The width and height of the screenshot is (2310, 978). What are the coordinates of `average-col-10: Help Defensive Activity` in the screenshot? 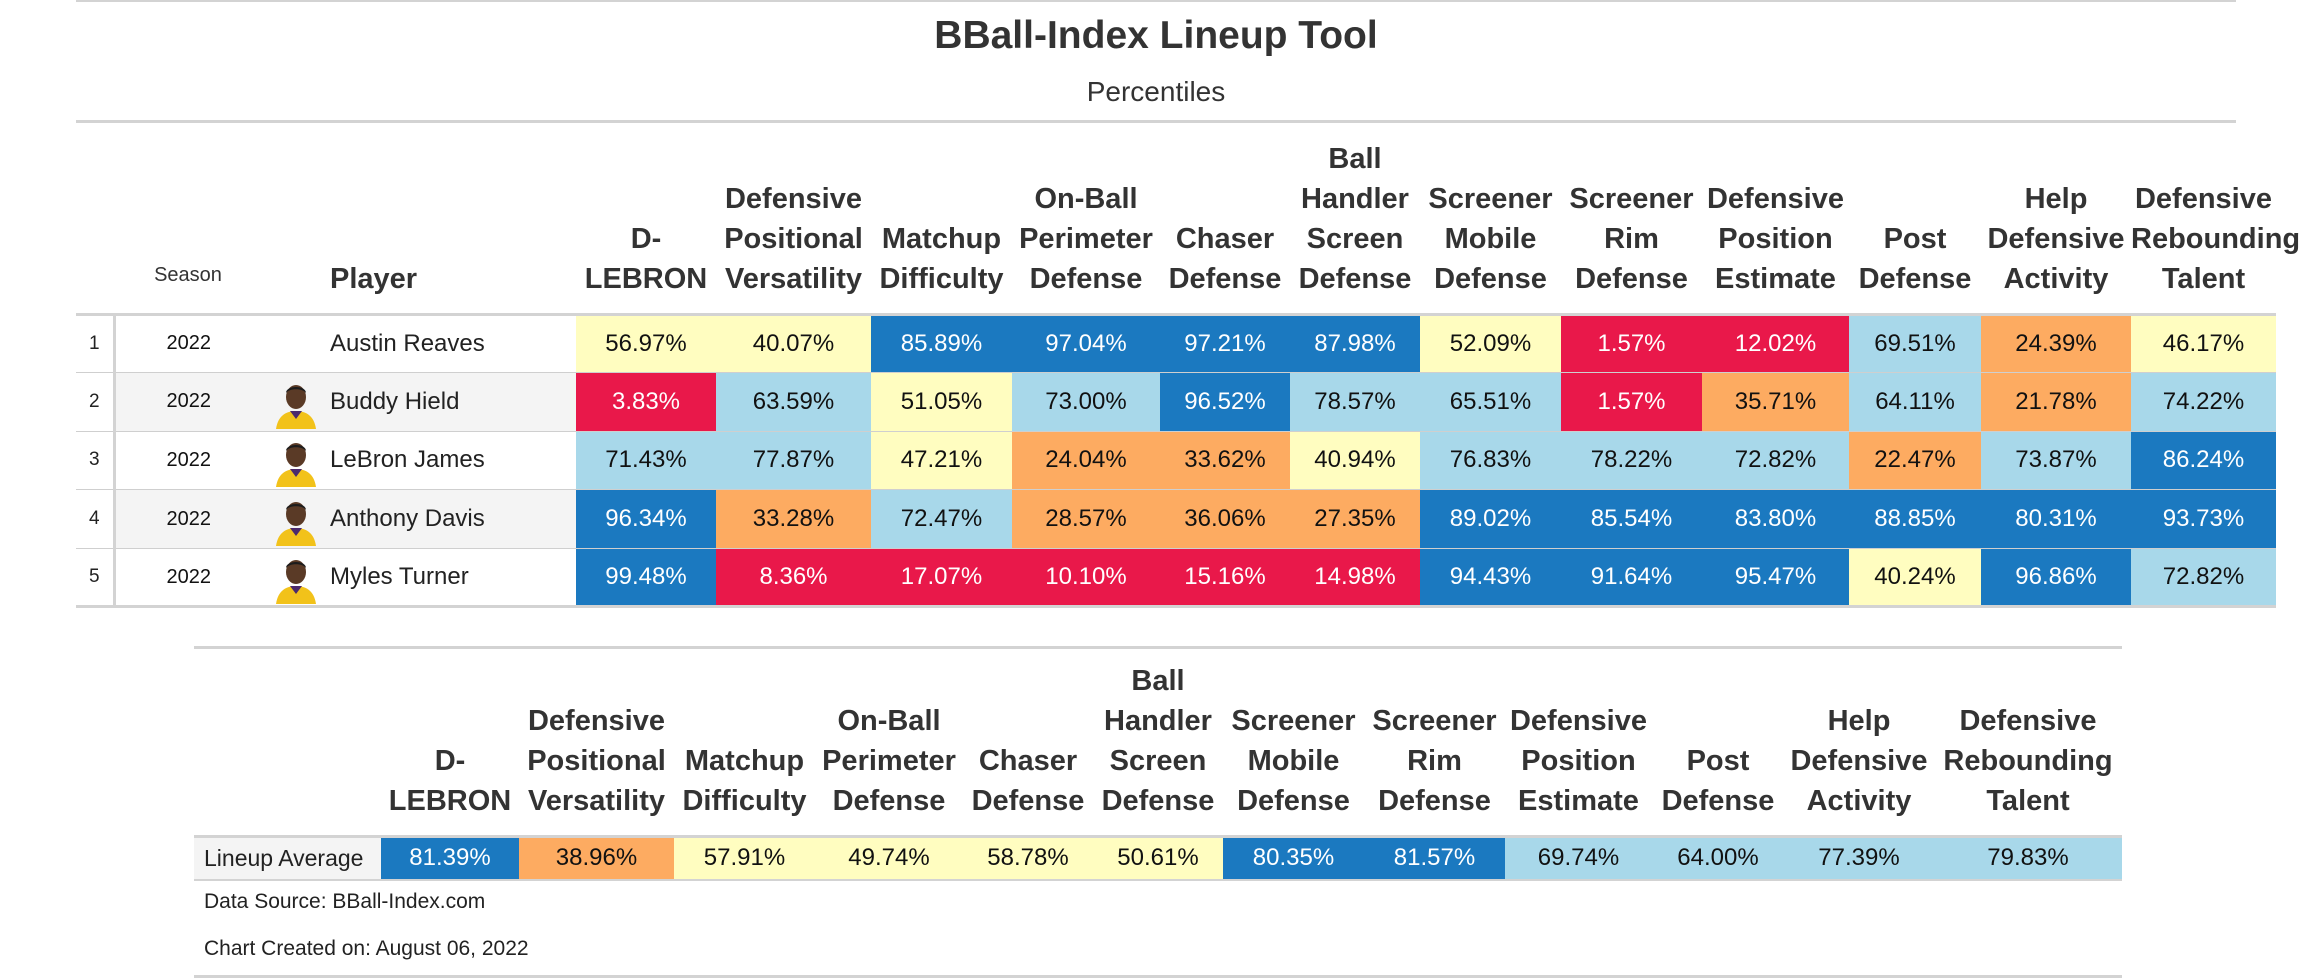 It's located at (1859, 743).